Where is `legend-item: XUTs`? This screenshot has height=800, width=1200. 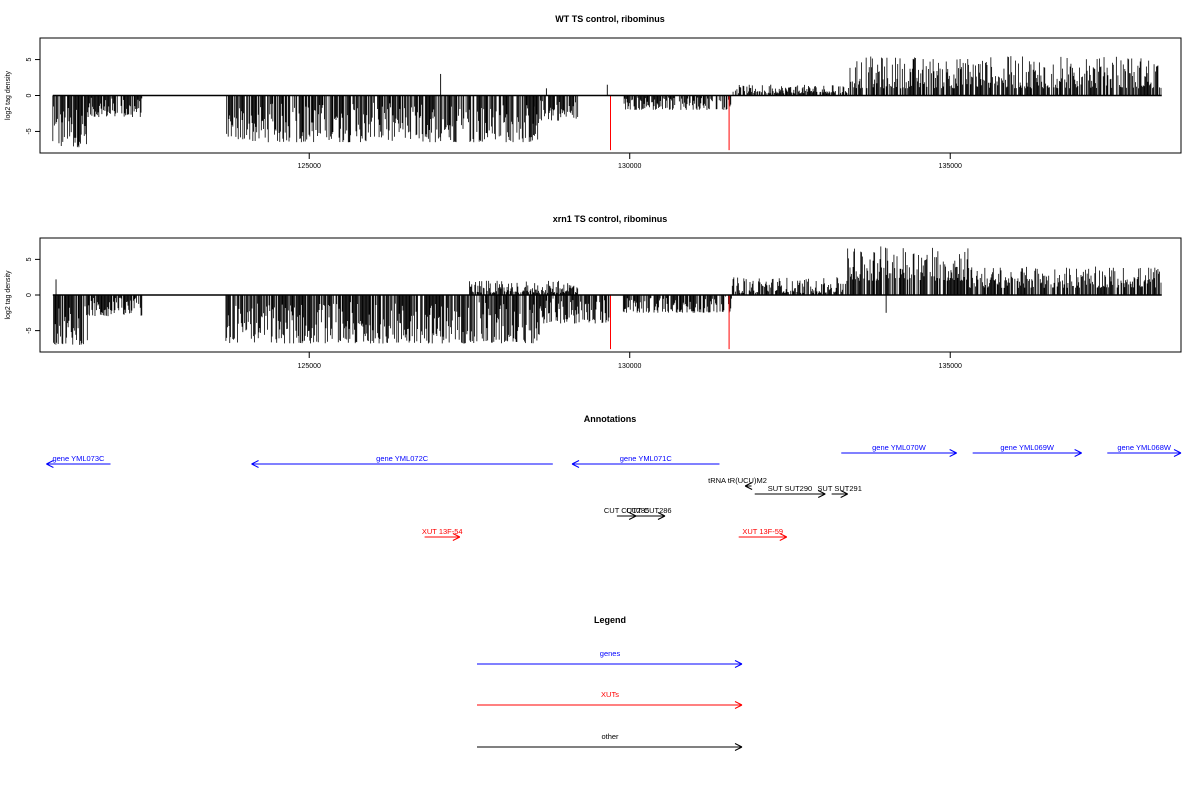
legend-item: XUTs is located at coordinates (610, 699).